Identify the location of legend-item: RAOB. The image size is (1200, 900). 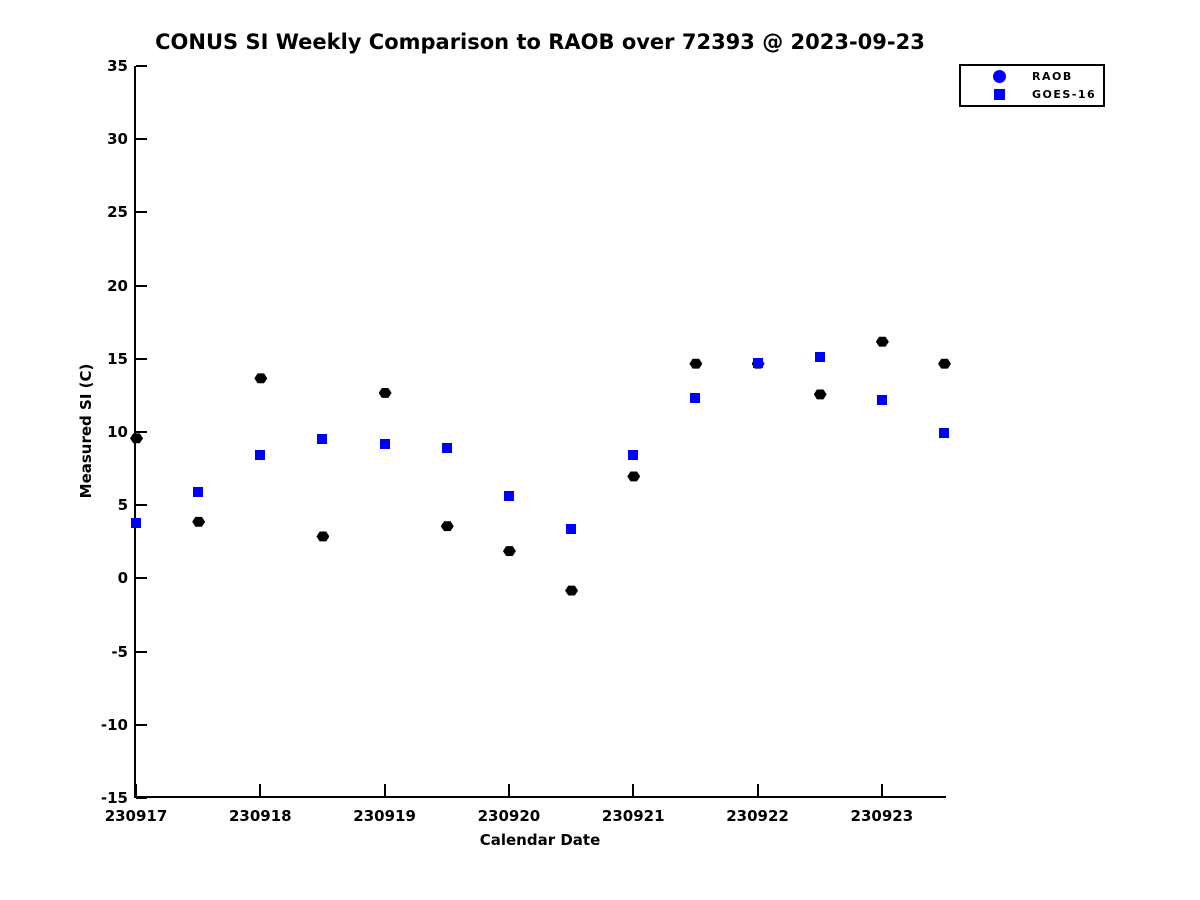
(1032, 77).